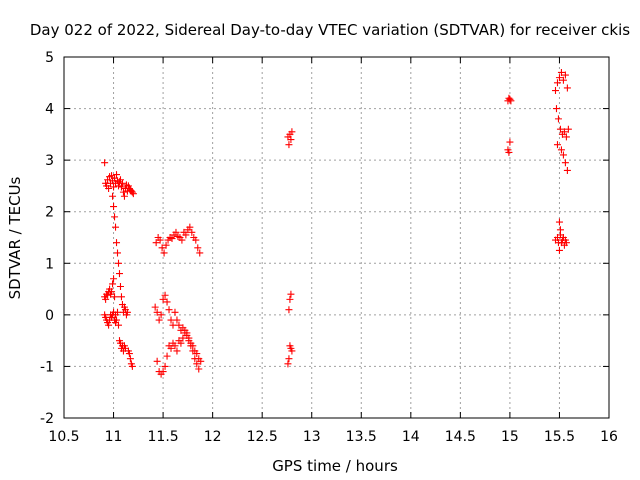 The width and height of the screenshot is (640, 480). What do you see at coordinates (609, 437) in the screenshot?
I see `x-tick-label: 16` at bounding box center [609, 437].